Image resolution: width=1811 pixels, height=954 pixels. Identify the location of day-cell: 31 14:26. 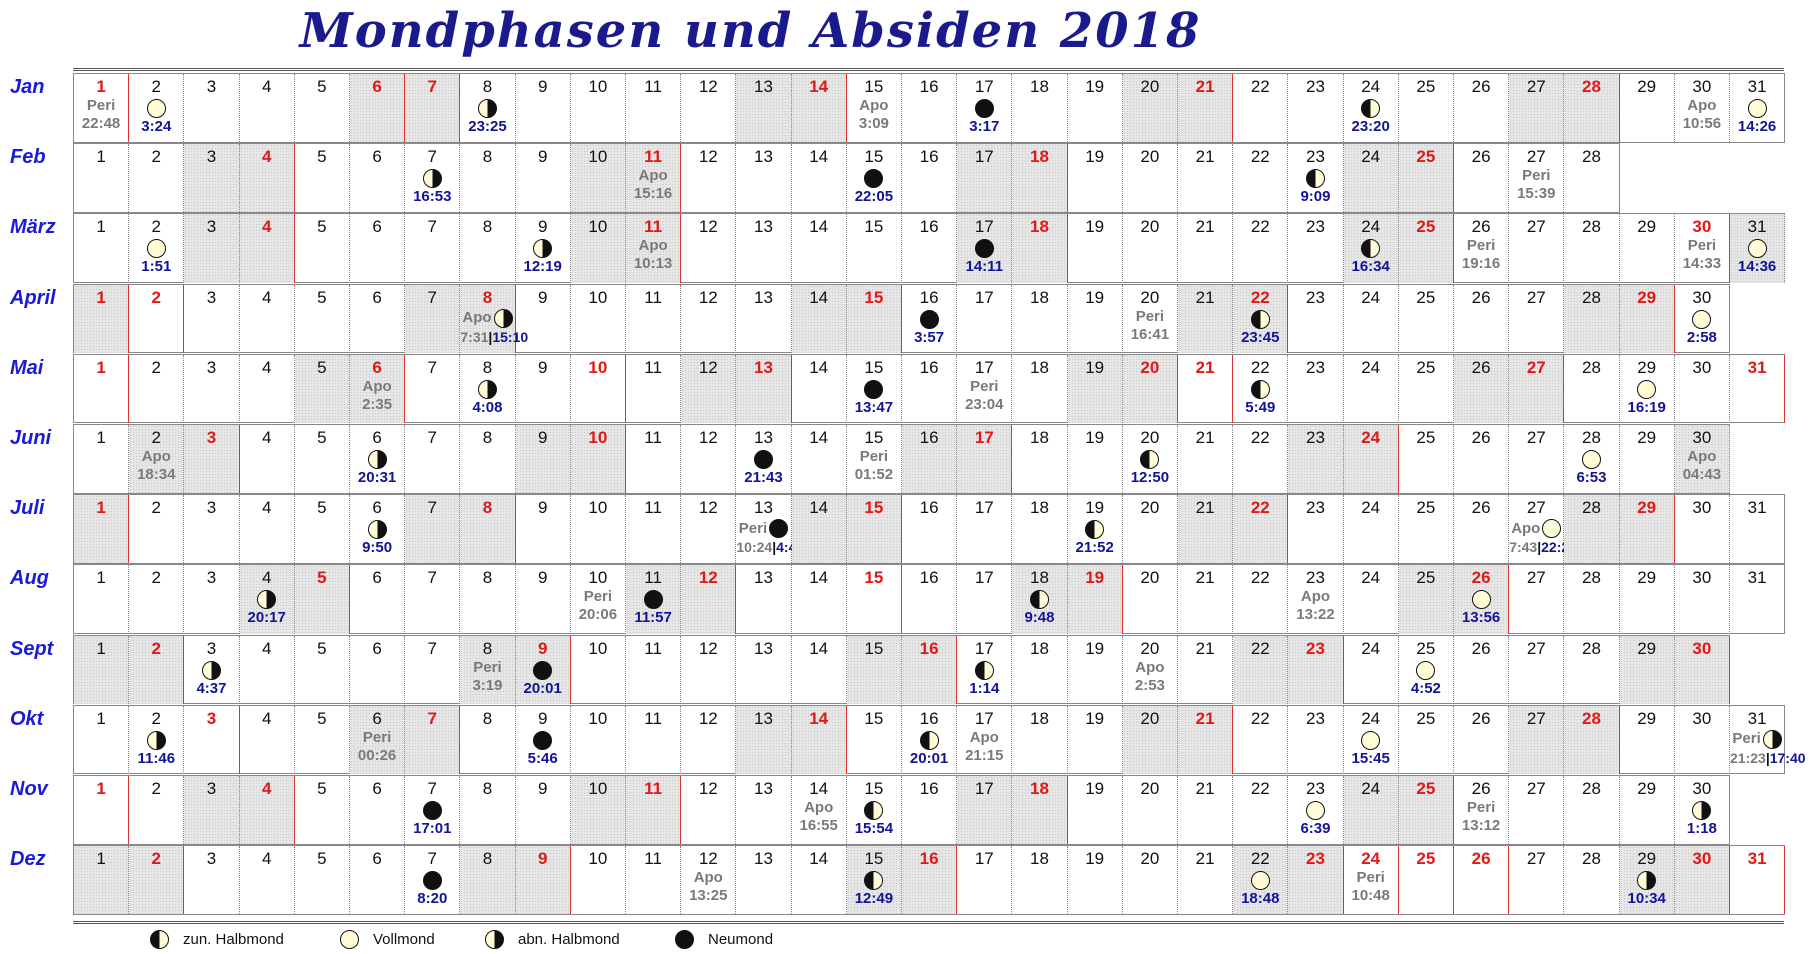
(1758, 108).